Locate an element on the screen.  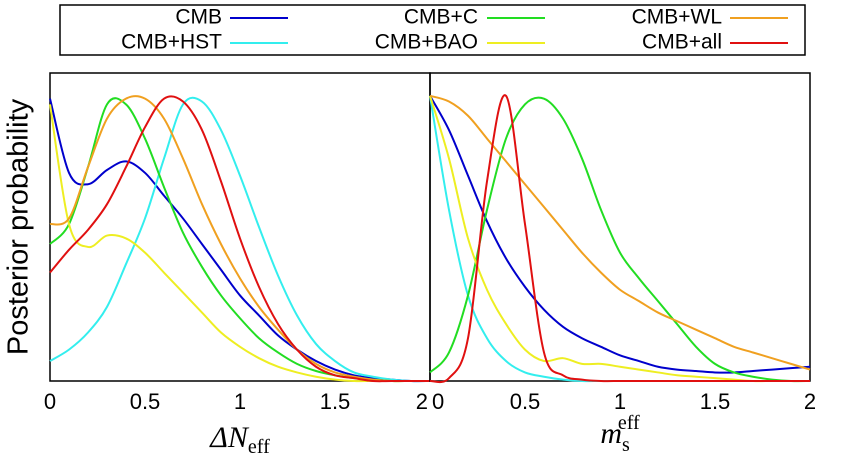
x-axis-label-sub: s is located at coordinates (626, 445).